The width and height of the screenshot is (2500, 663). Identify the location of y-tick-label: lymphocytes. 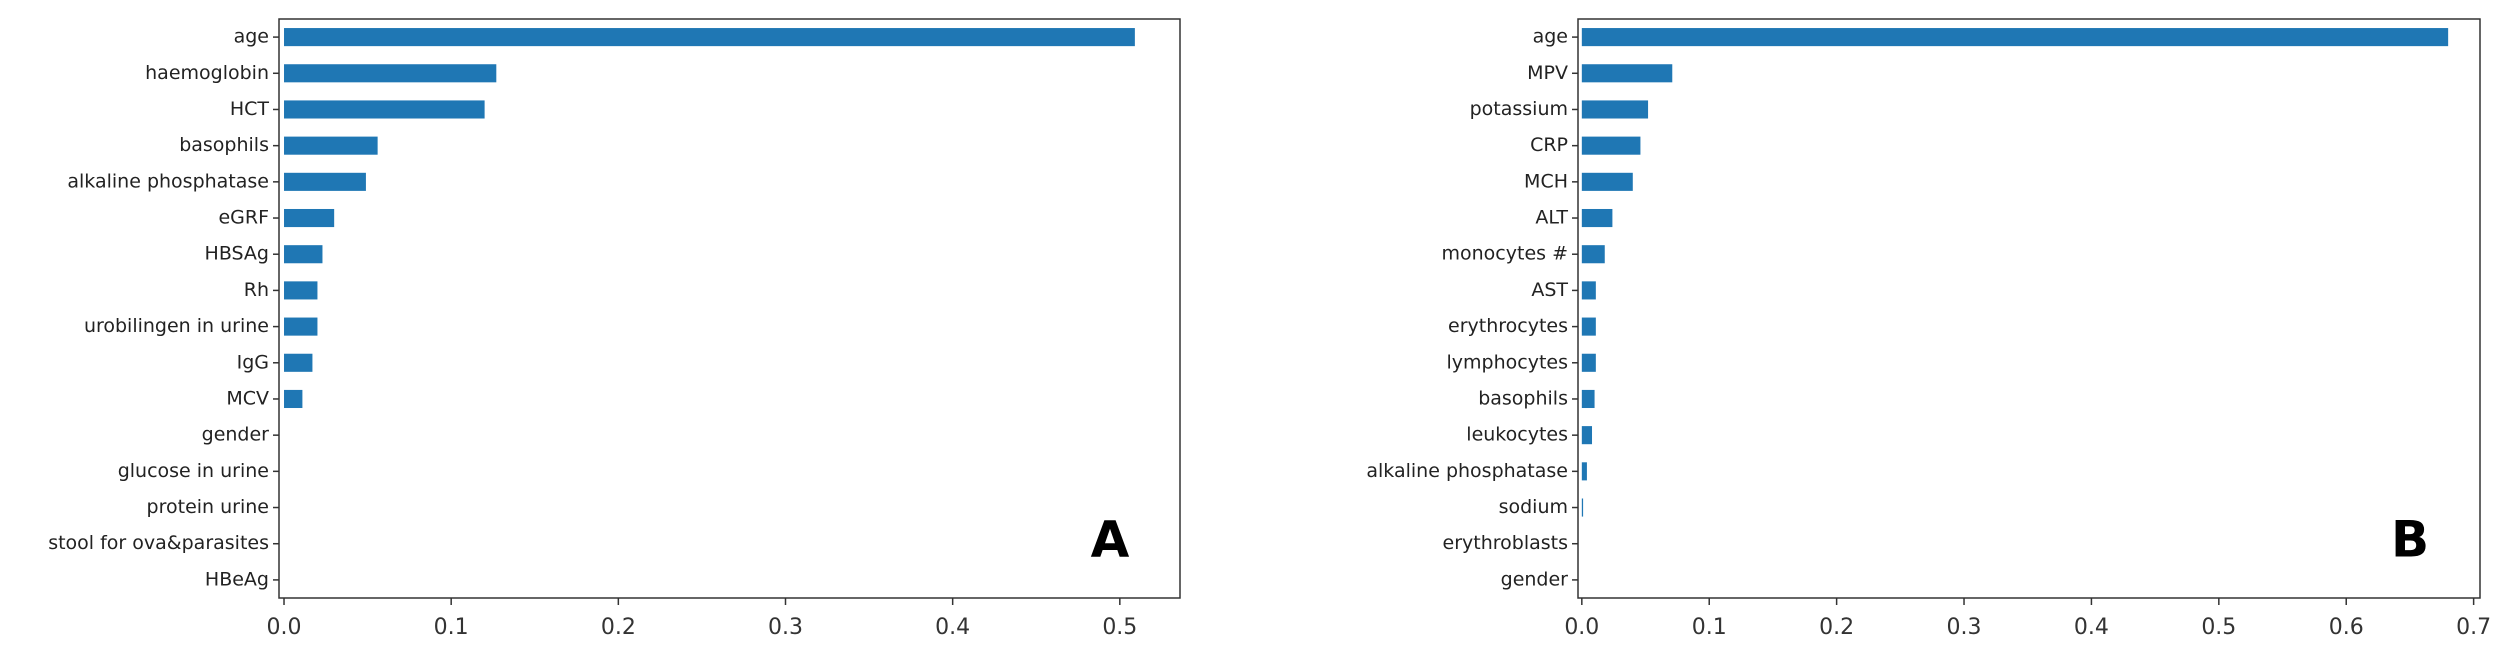
(1508, 362).